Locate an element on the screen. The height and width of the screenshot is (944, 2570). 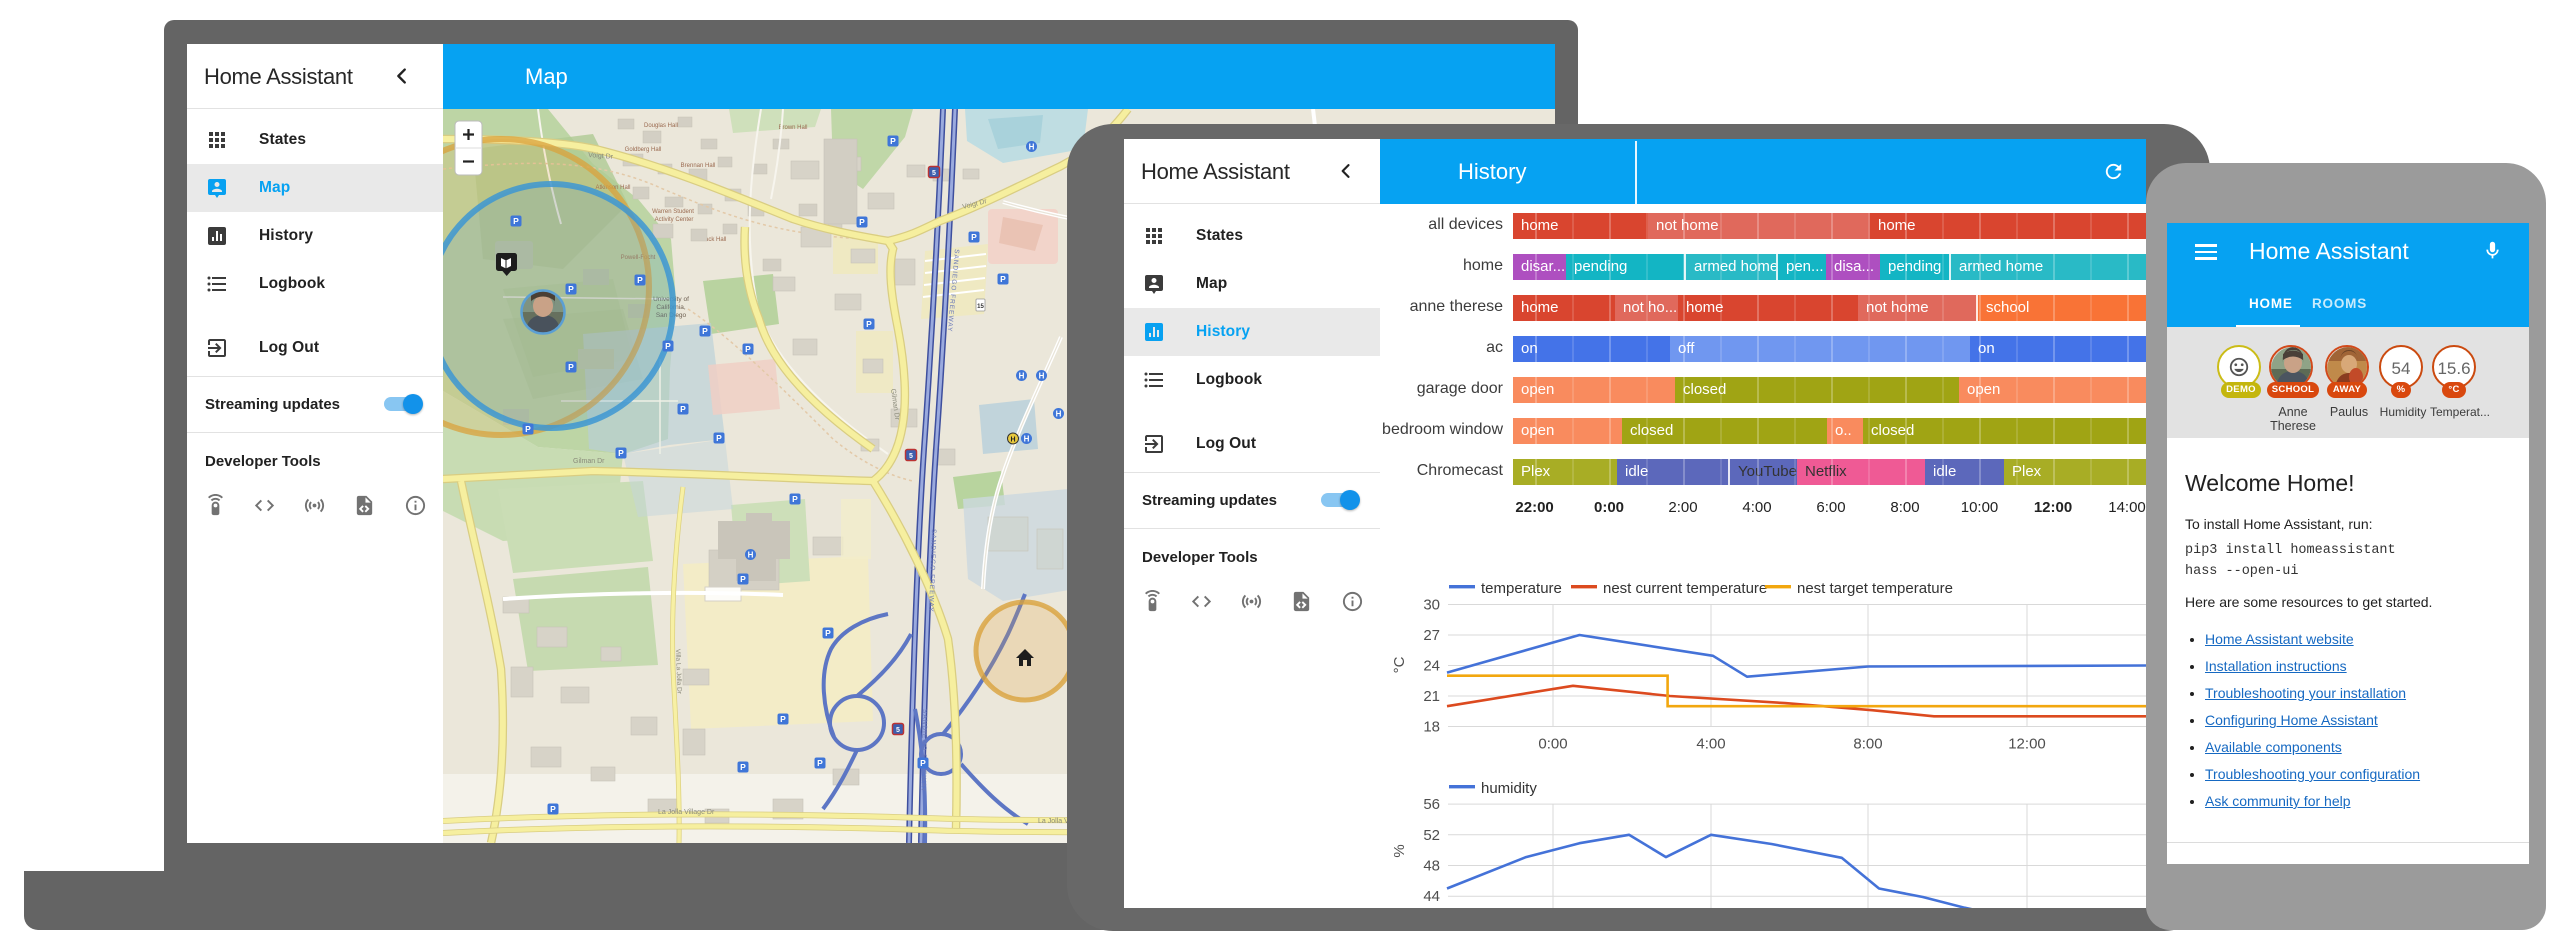
svg-text: nest current temperature is located at coordinates (1685, 588).